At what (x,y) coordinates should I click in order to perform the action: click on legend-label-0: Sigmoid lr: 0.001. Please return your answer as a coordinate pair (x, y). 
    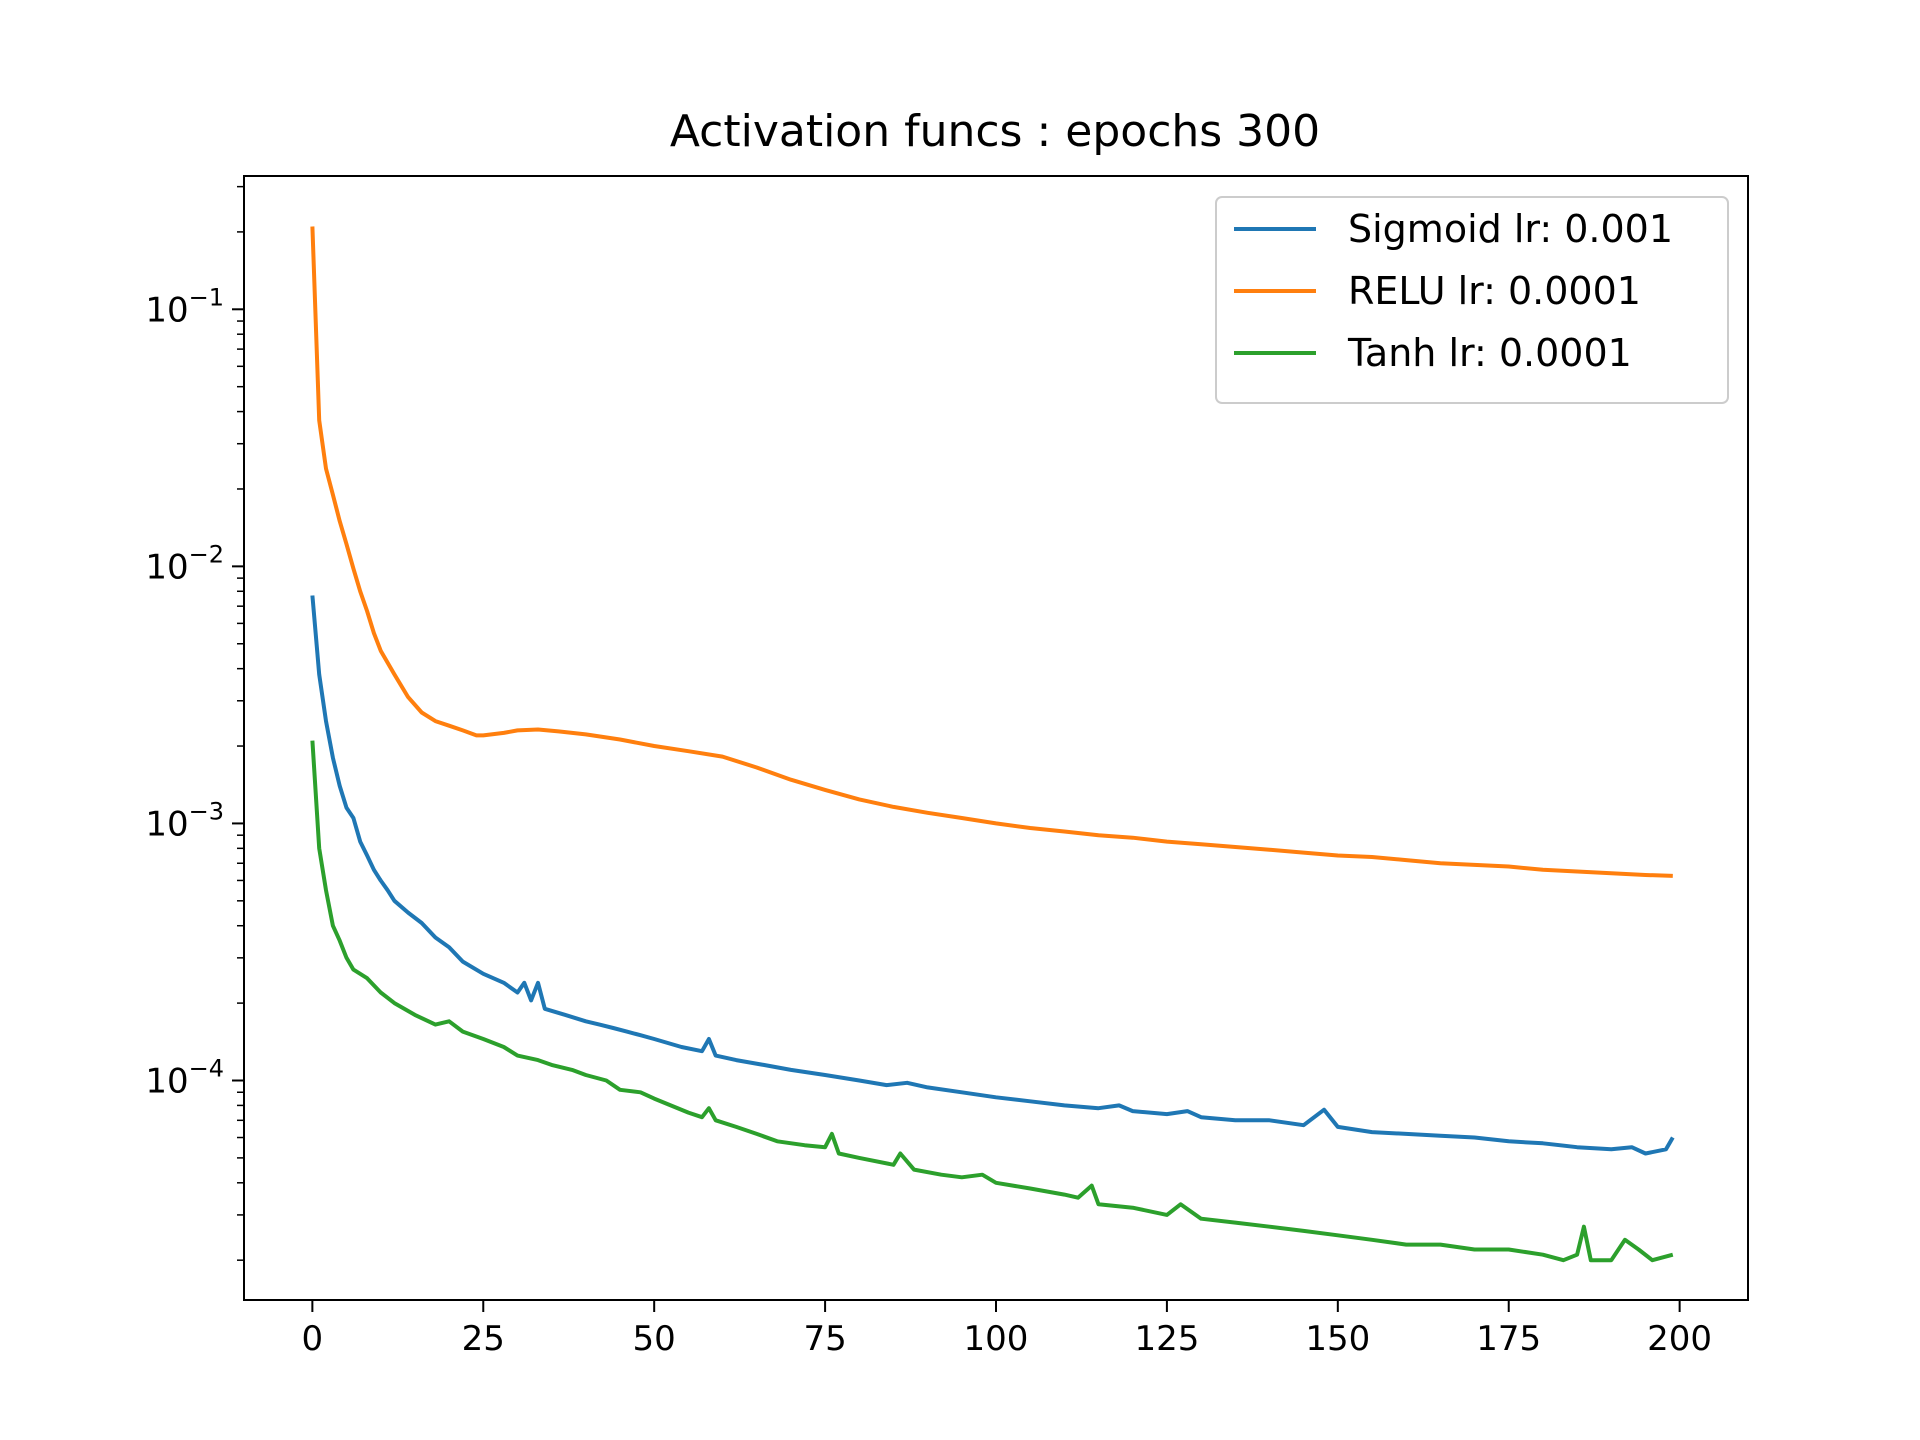
    Looking at the image, I should click on (1510, 229).